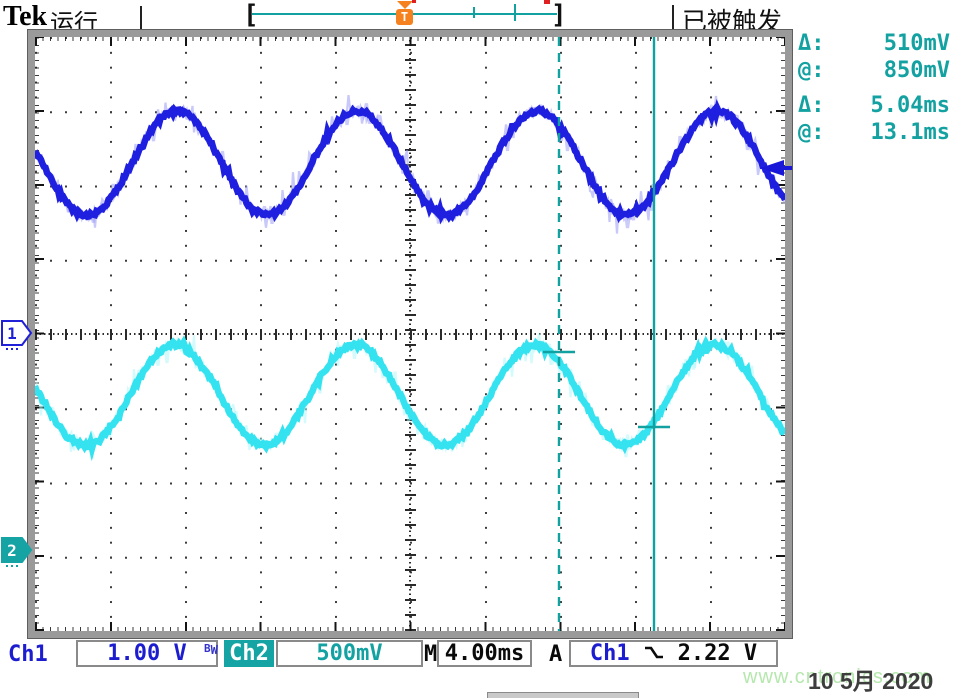  Describe the element at coordinates (609, 653) in the screenshot. I see `trigger-source-label: Ch1` at that location.